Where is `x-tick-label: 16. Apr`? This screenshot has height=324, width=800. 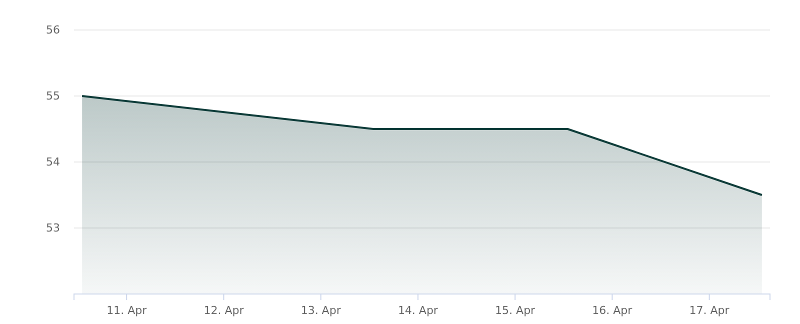
x-tick-label: 16. Apr is located at coordinates (612, 310).